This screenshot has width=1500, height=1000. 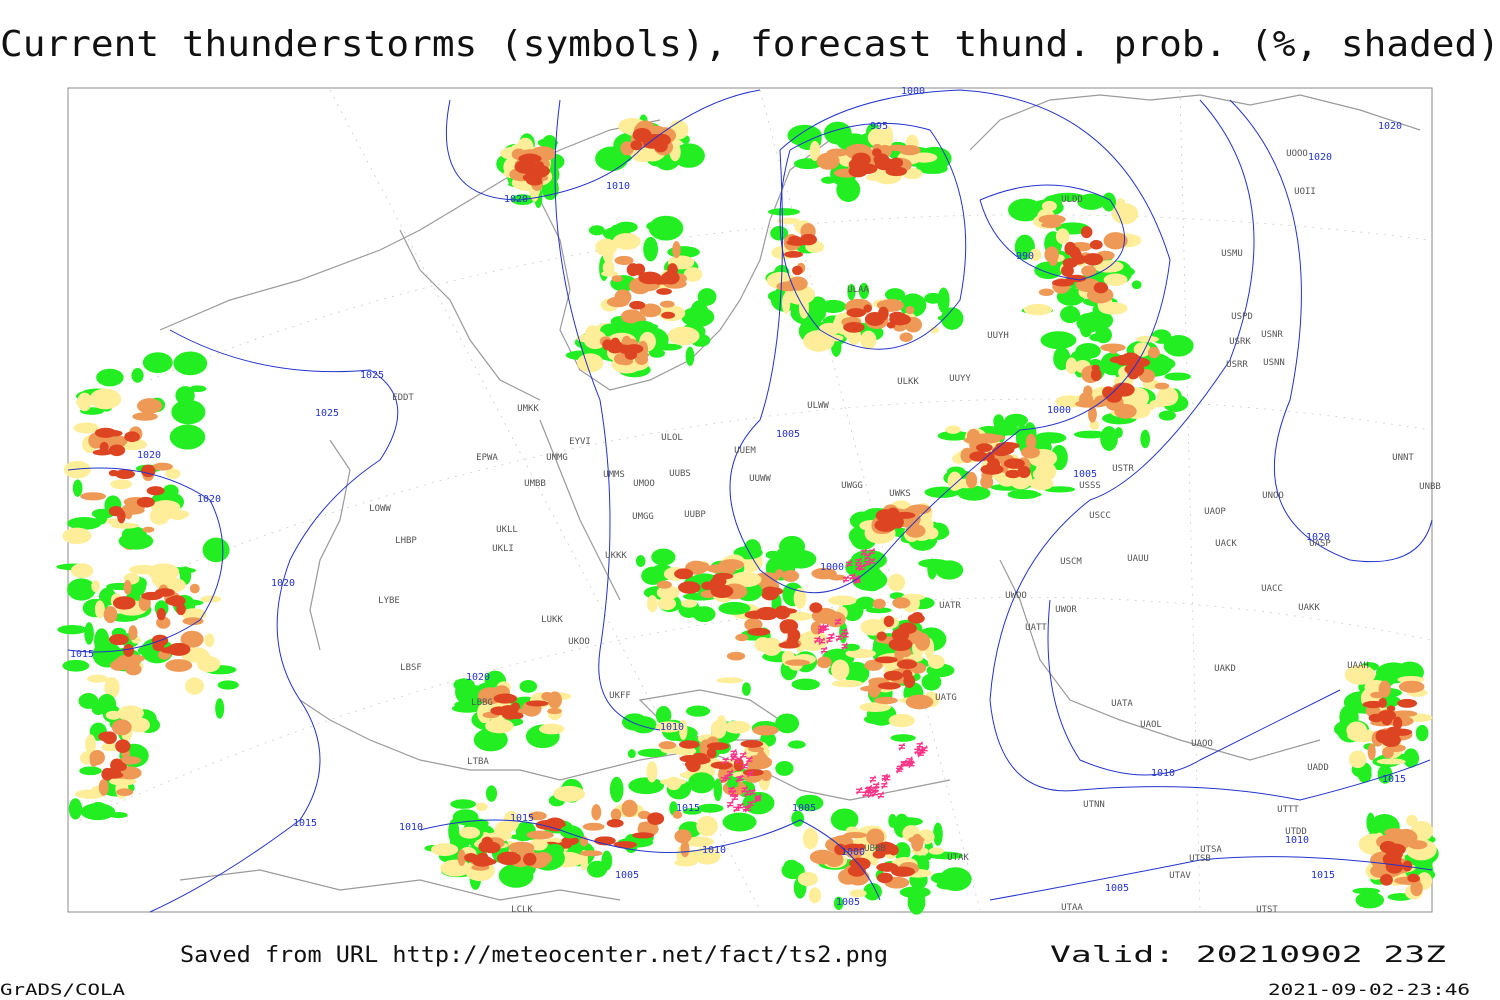 What do you see at coordinates (1066, 610) in the screenshot?
I see `station-label: UWOR` at bounding box center [1066, 610].